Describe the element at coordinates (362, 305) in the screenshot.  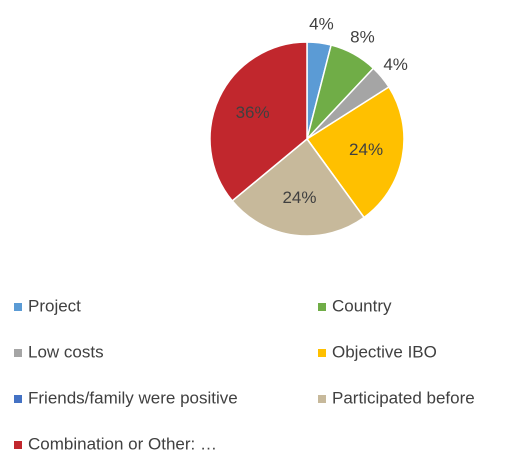
I see `legend-label: Country` at that location.